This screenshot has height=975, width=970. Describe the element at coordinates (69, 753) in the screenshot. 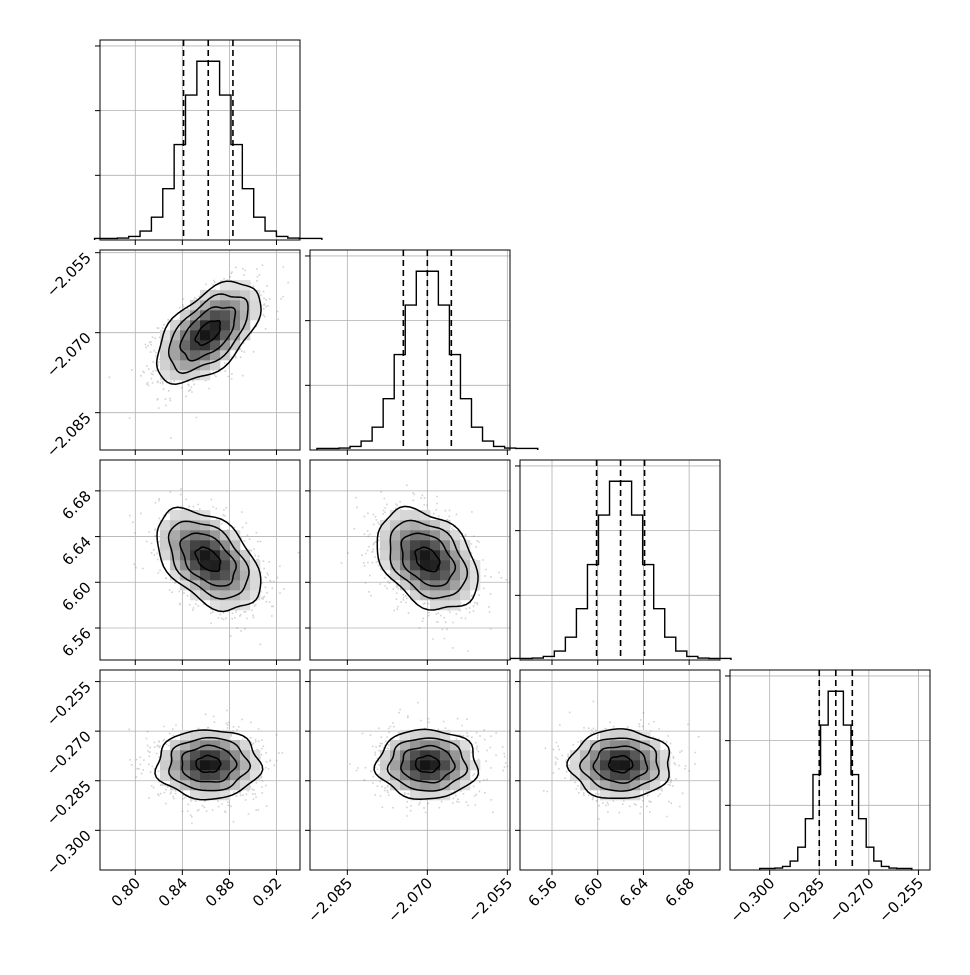

I see `y-tick-label: −0.270` at that location.